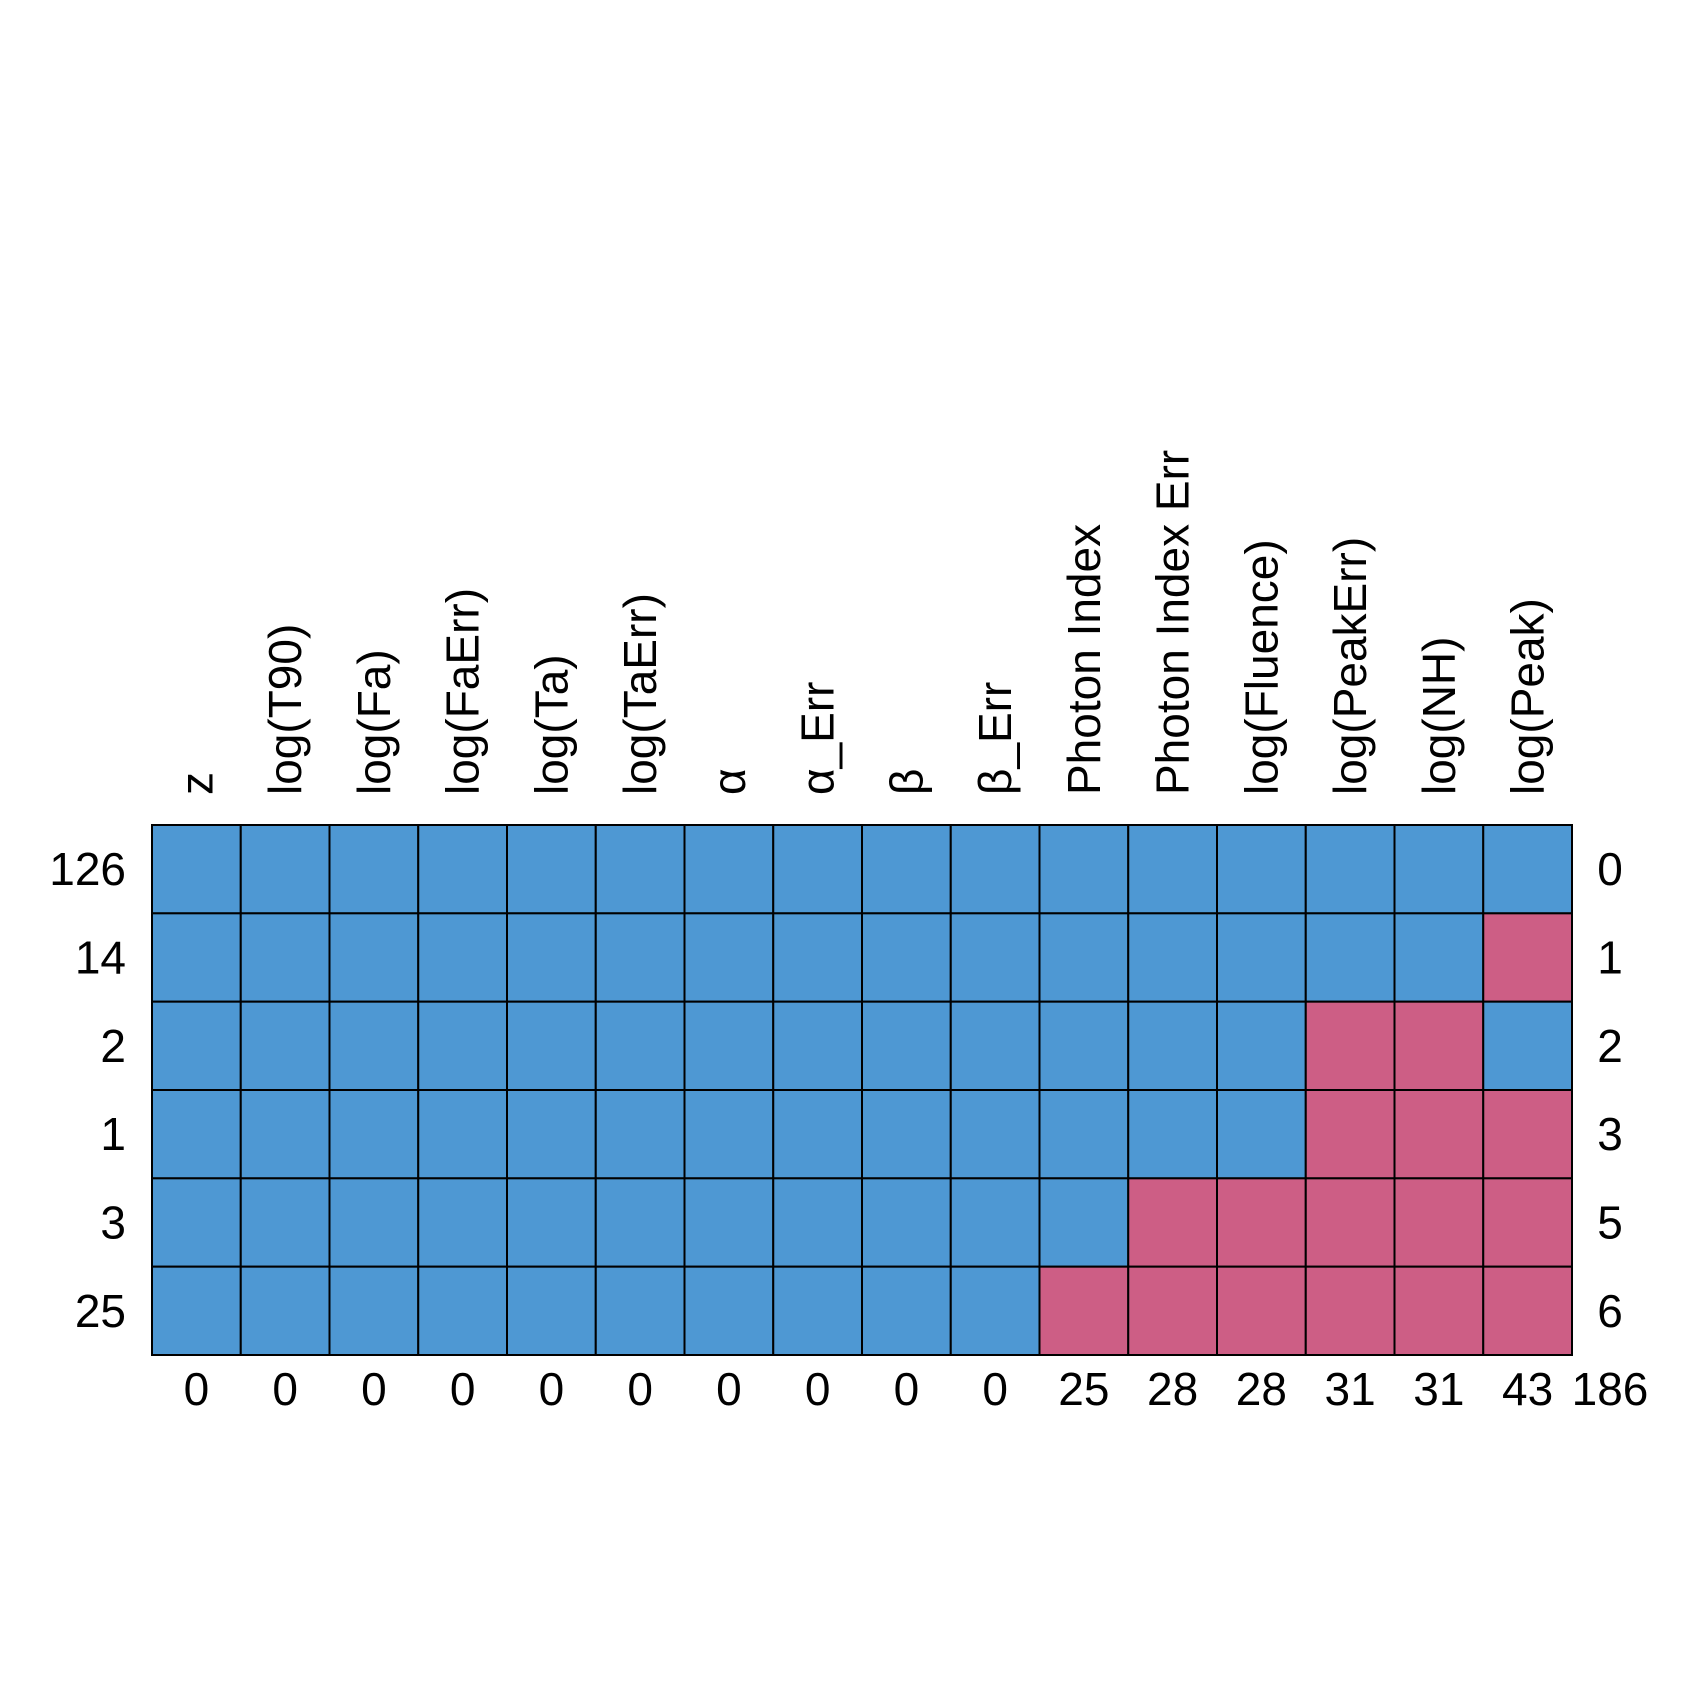 Image resolution: width=1700 pixels, height=1700 pixels. I want to click on column-missing-total-label: 25, so click(1083, 1389).